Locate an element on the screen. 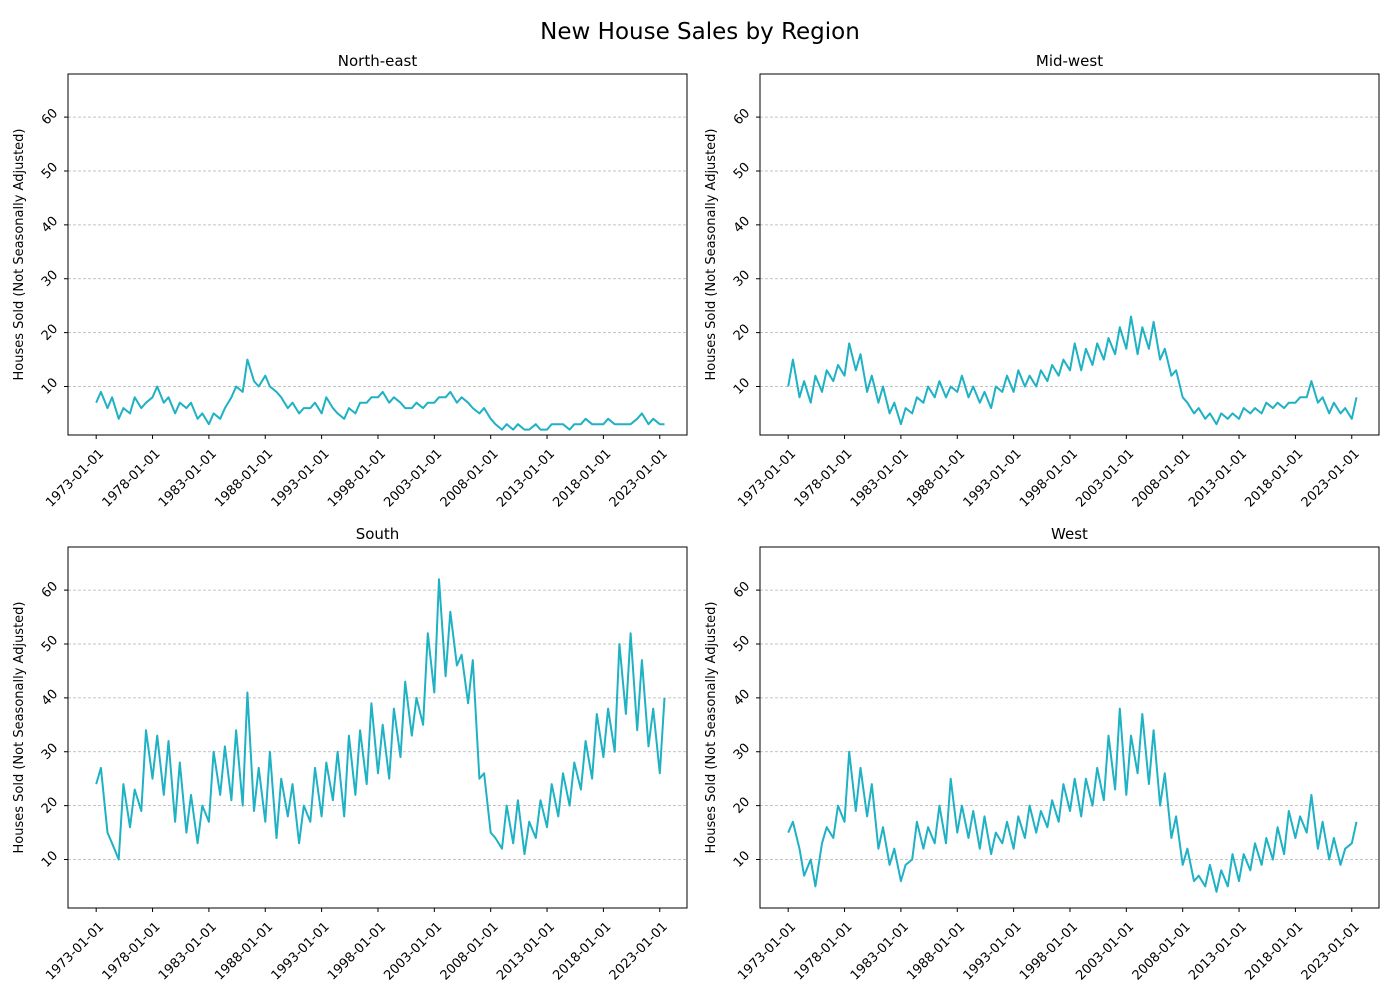  subplot-title: West is located at coordinates (1069, 534).